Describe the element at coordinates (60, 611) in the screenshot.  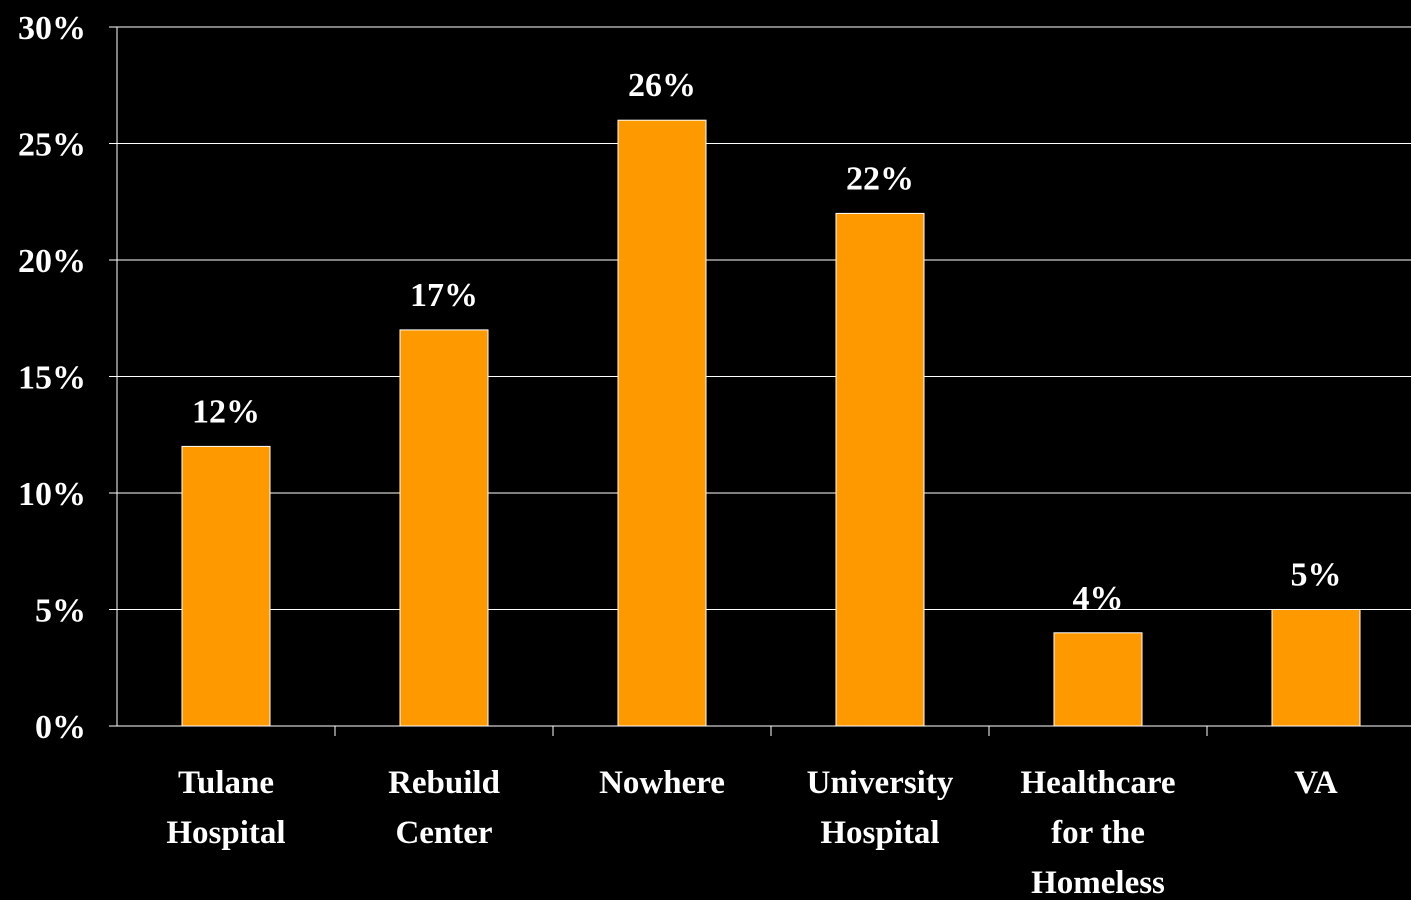
I see `y-tick-label: 5%` at that location.